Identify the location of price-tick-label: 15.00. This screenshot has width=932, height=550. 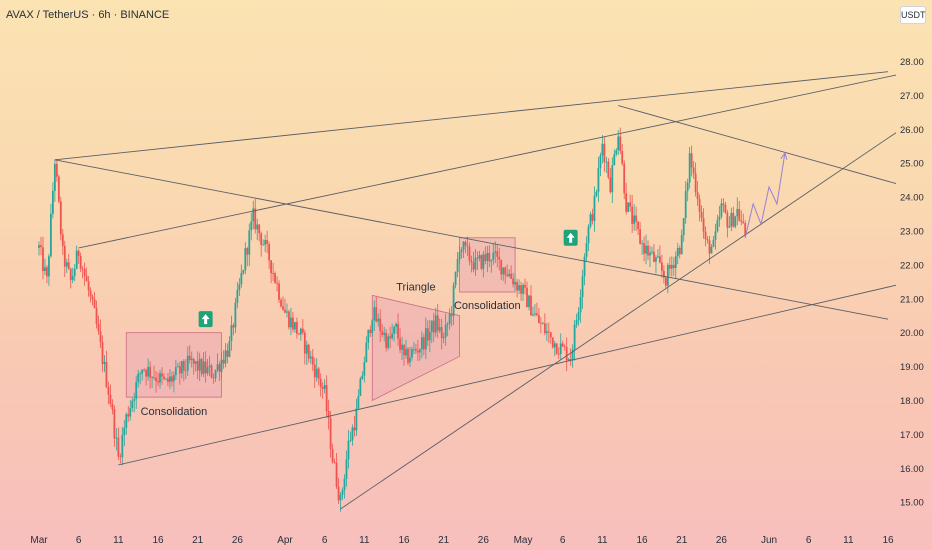
(912, 503).